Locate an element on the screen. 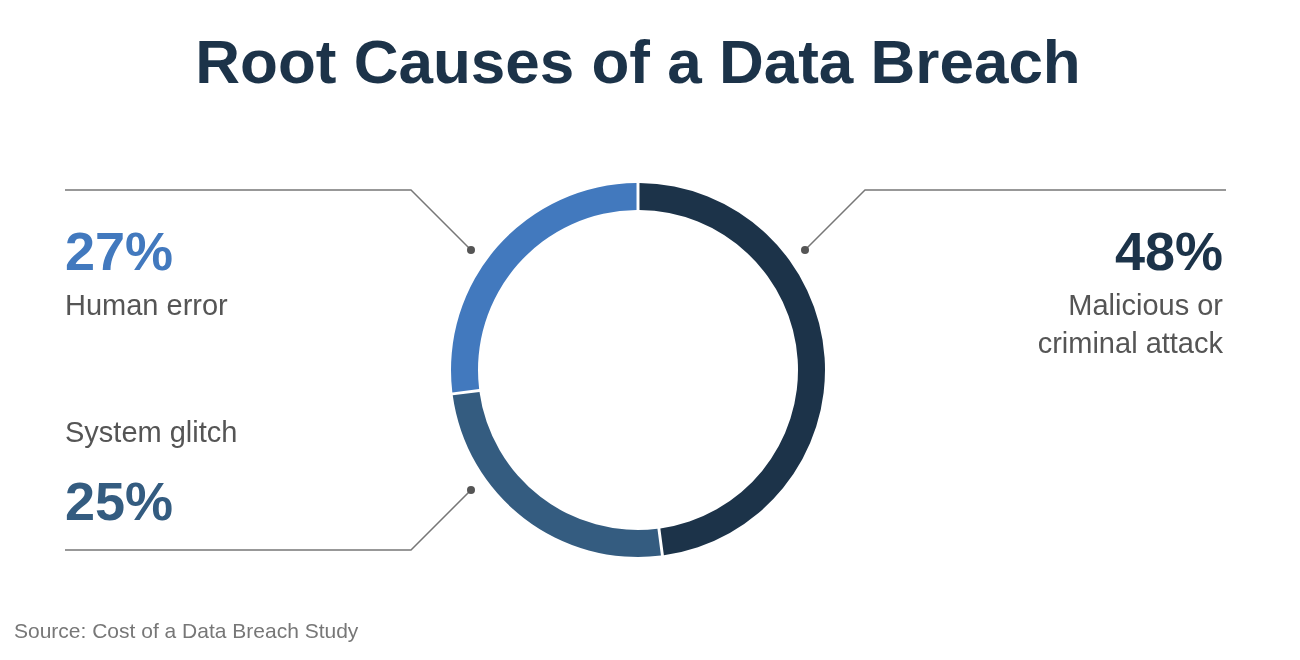 The image size is (1300, 660). slice-label: System glitch is located at coordinates (151, 432).